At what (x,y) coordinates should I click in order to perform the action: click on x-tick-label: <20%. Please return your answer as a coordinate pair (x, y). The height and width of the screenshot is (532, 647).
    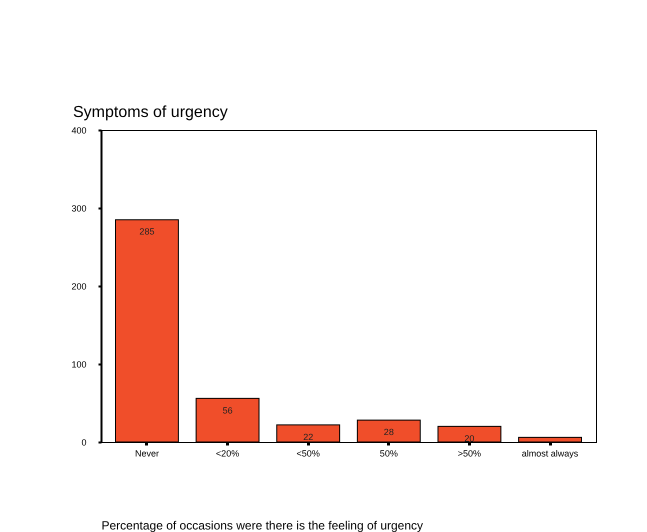
    Looking at the image, I should click on (228, 453).